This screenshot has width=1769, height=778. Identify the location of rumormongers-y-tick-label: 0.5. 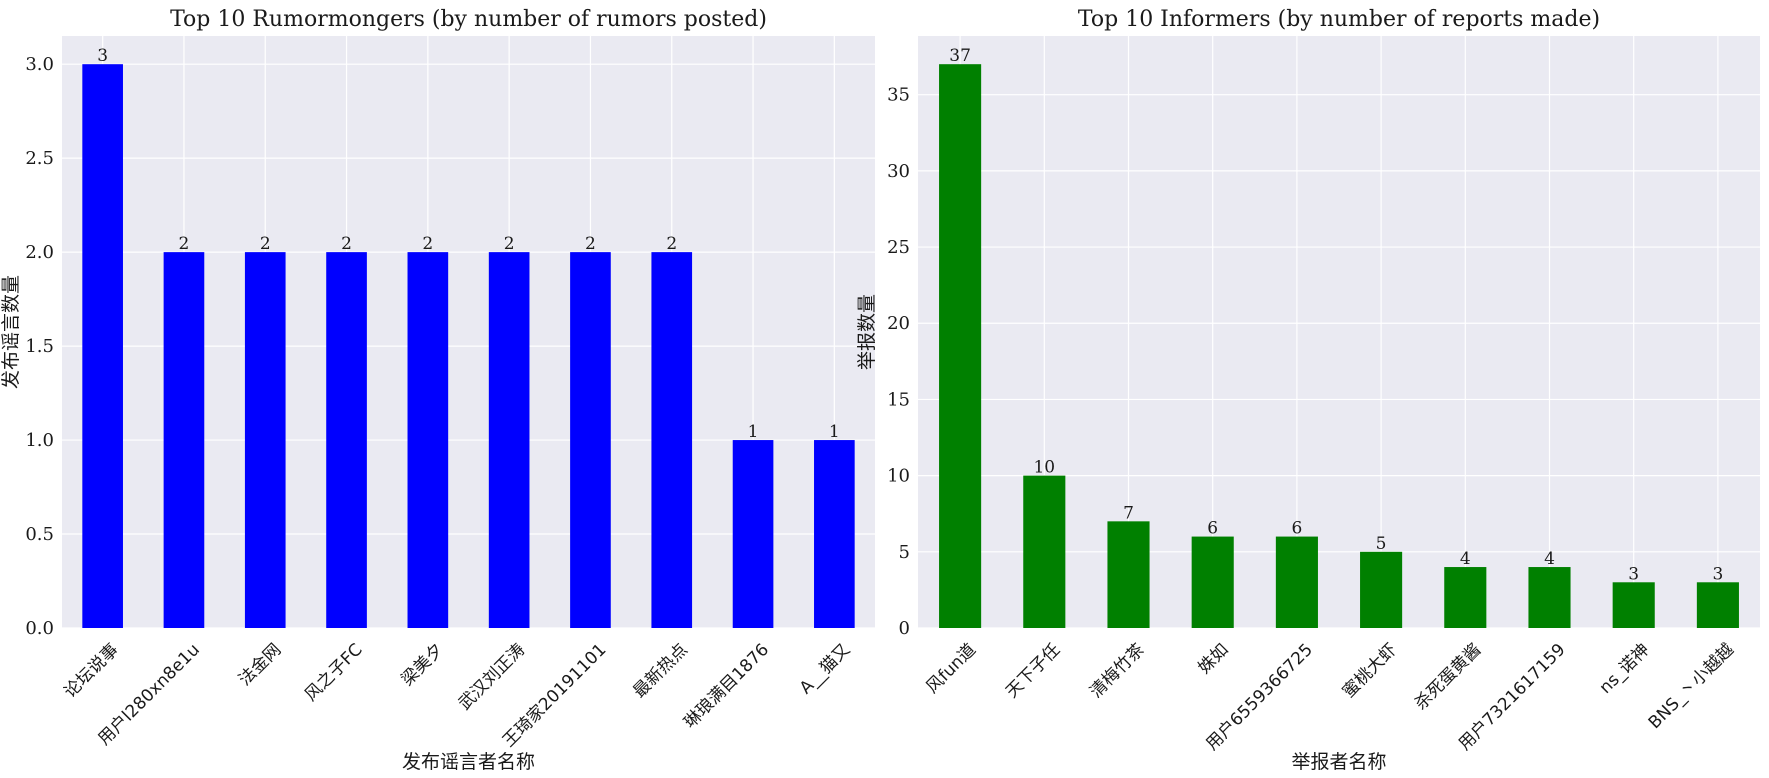
(39, 534).